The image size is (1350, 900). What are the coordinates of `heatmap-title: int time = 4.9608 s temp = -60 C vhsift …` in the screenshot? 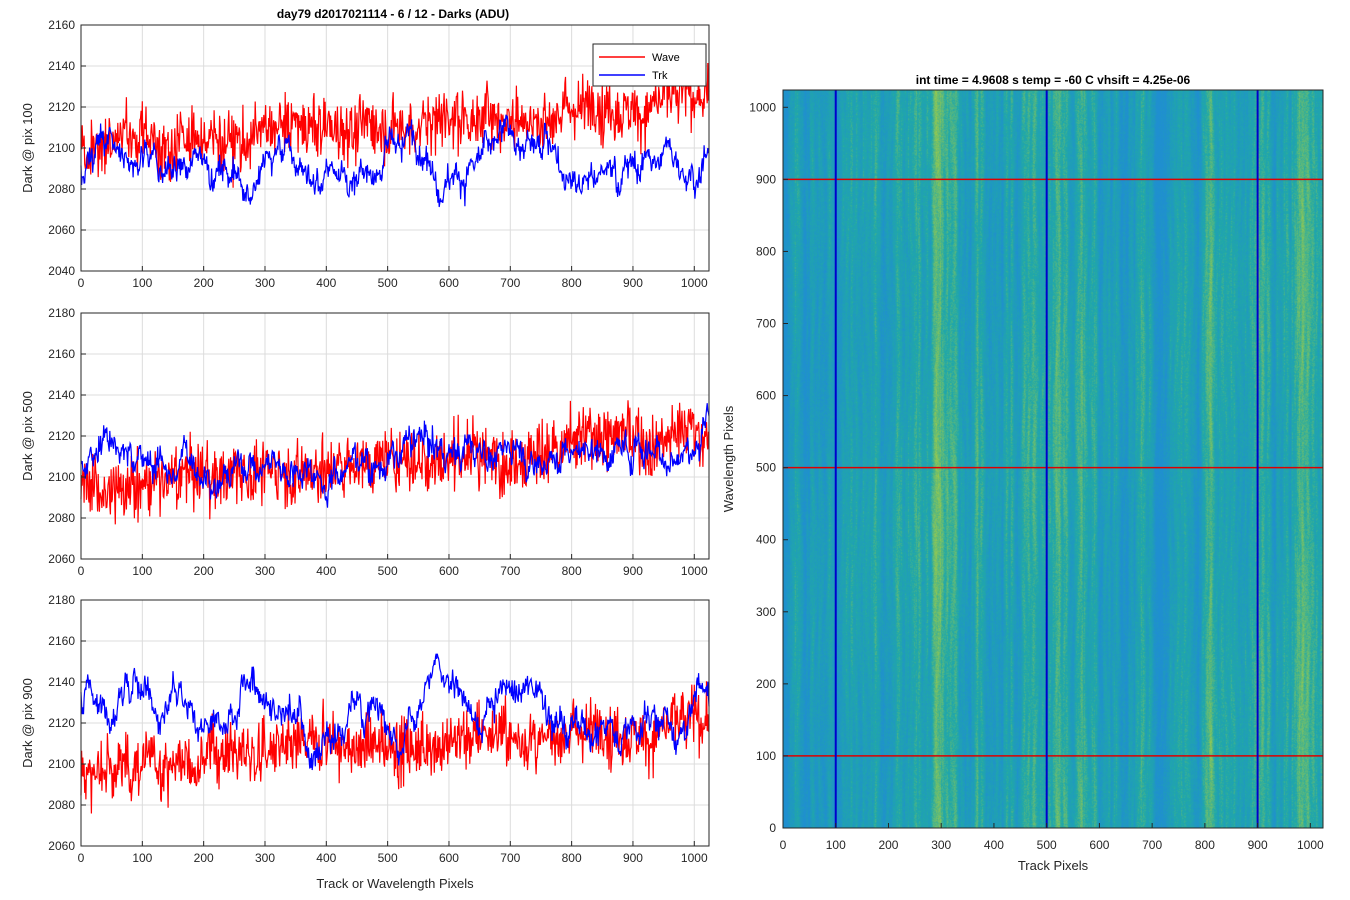 It's located at (1053, 80).